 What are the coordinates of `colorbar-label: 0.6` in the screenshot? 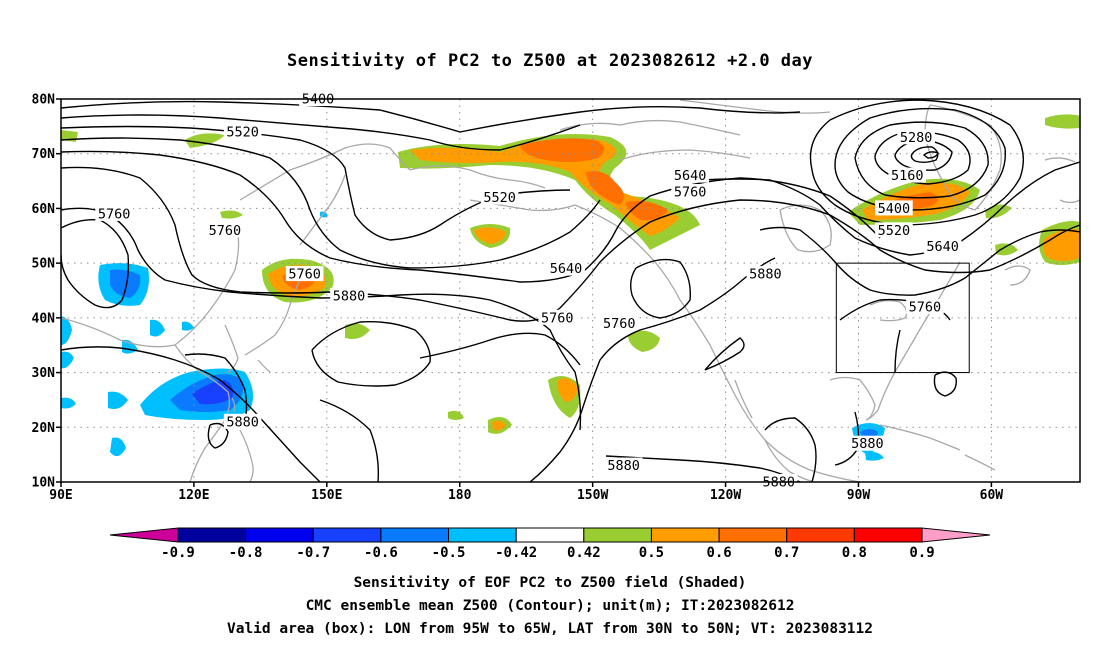 It's located at (718, 553).